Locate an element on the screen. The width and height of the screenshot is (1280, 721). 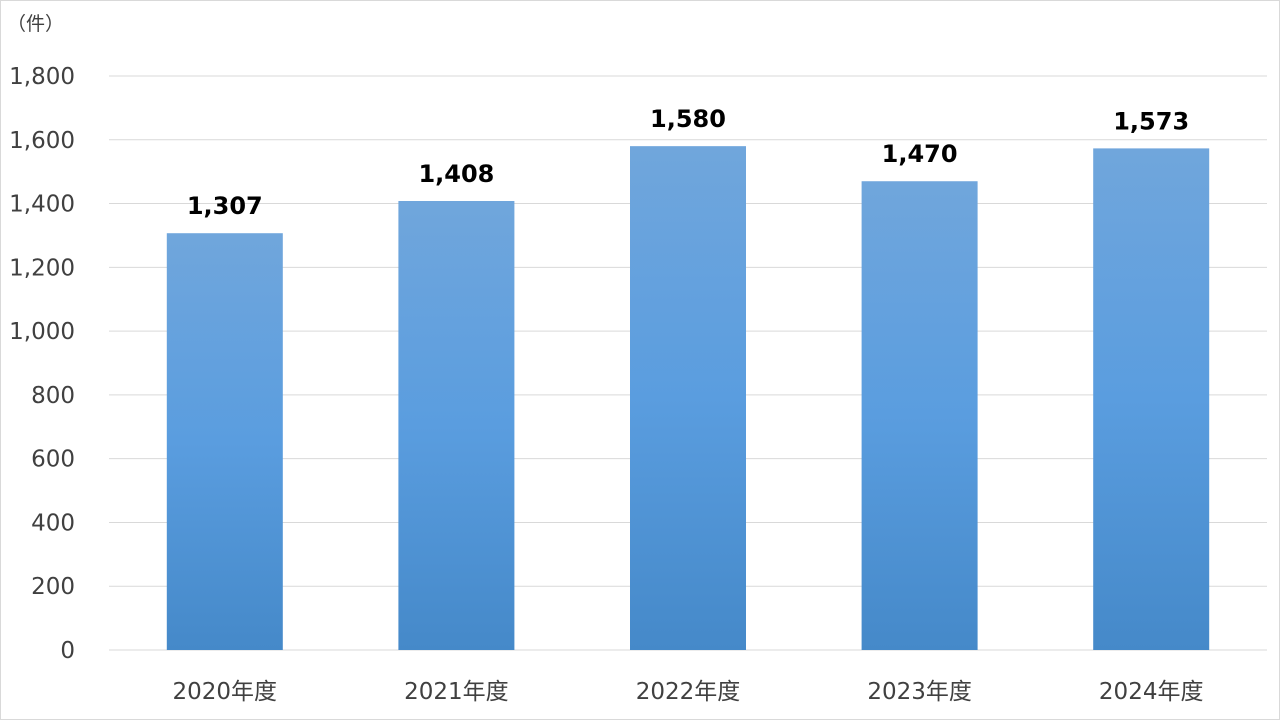
data-label: 1,470 is located at coordinates (920, 154).